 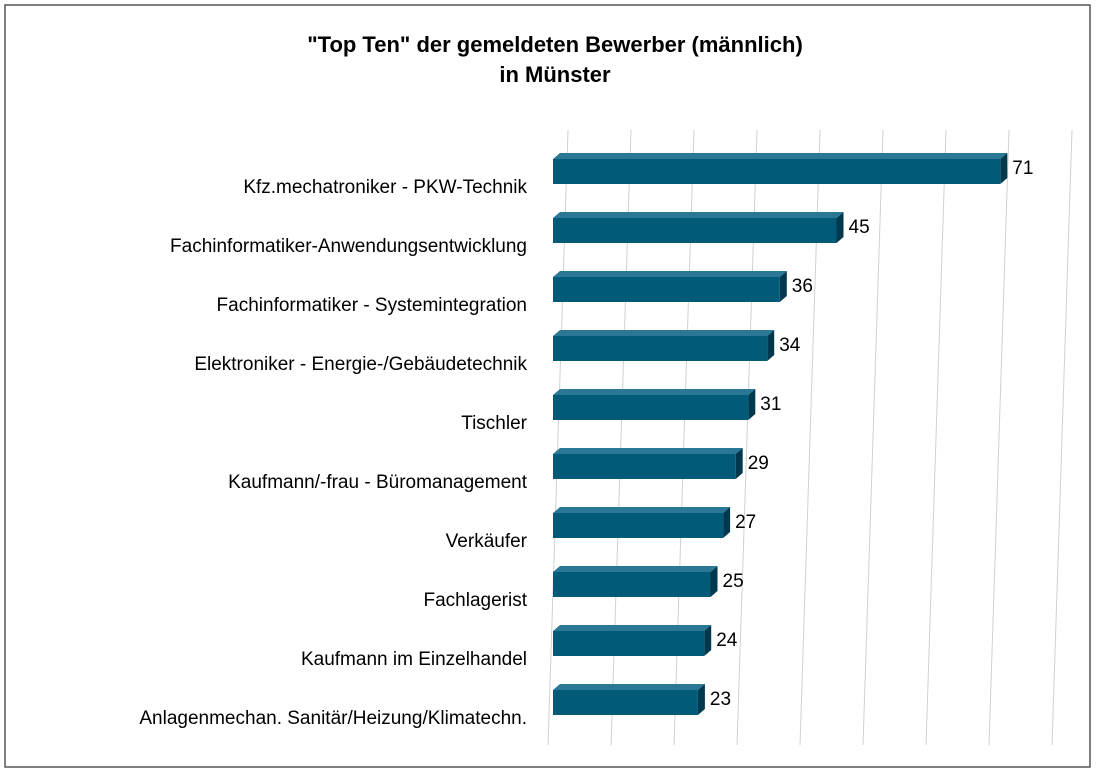 I want to click on data-label: 27, so click(x=745, y=522).